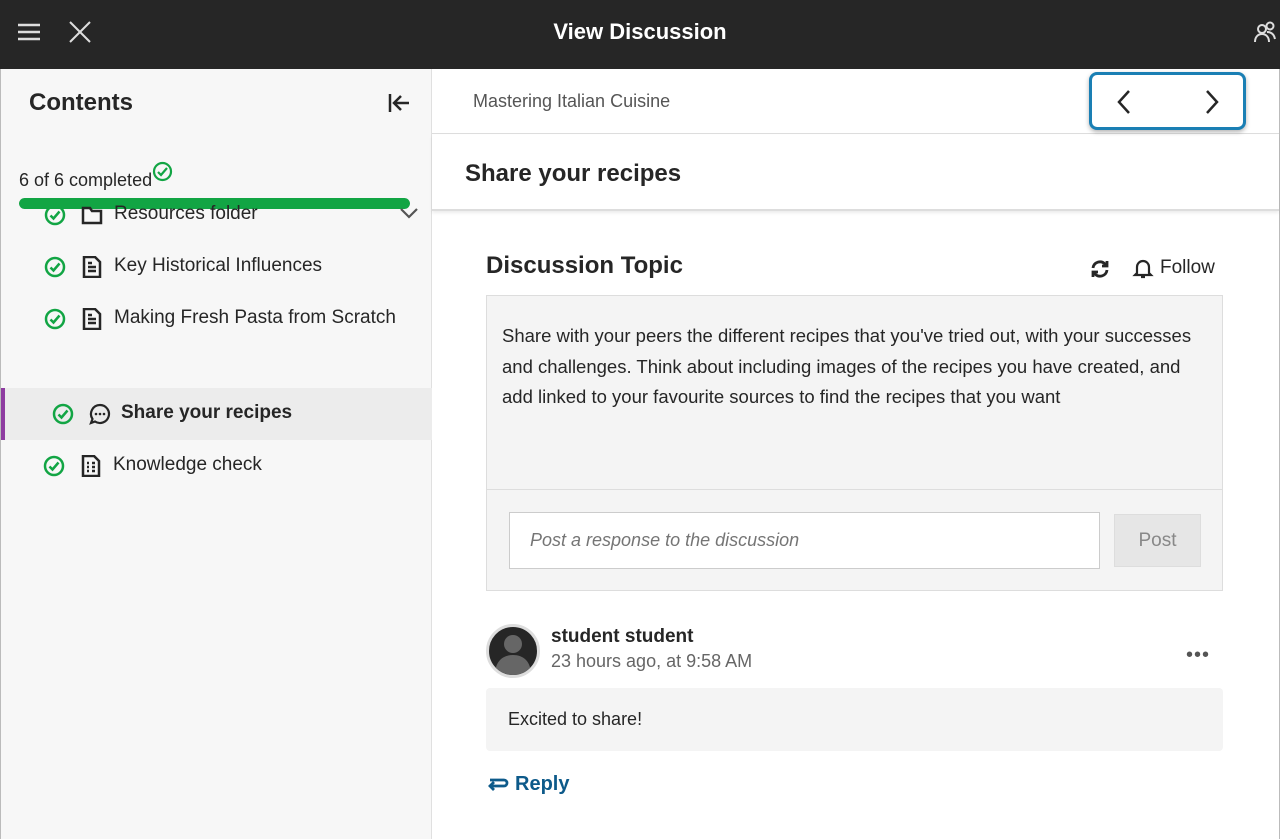 The width and height of the screenshot is (1280, 839). I want to click on page-header-title: View Discussion, so click(640, 31).